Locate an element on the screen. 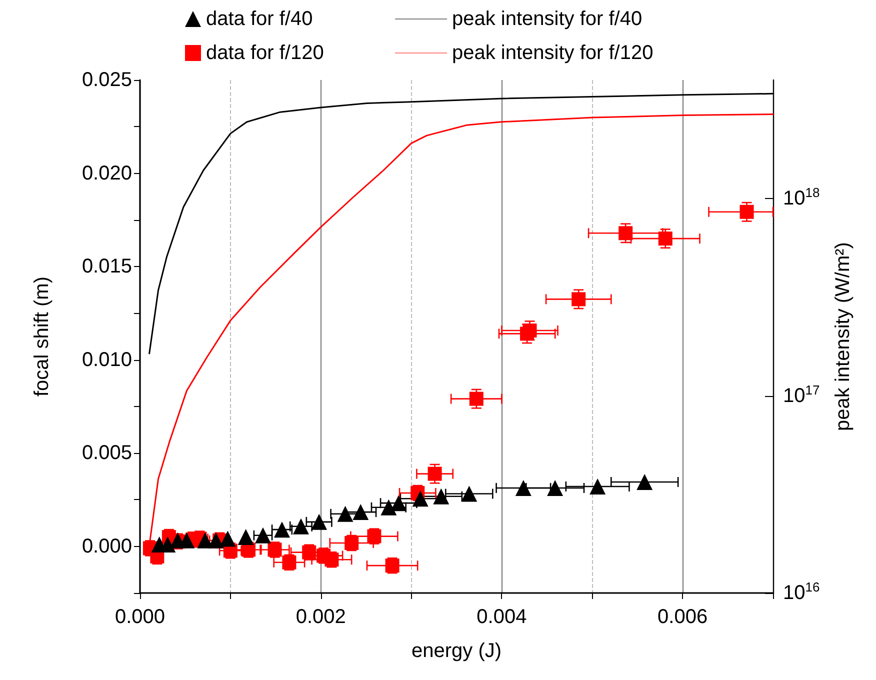 Image resolution: width=876 pixels, height=680 pixels. y-tick-label: 0.020 is located at coordinates (107, 173).